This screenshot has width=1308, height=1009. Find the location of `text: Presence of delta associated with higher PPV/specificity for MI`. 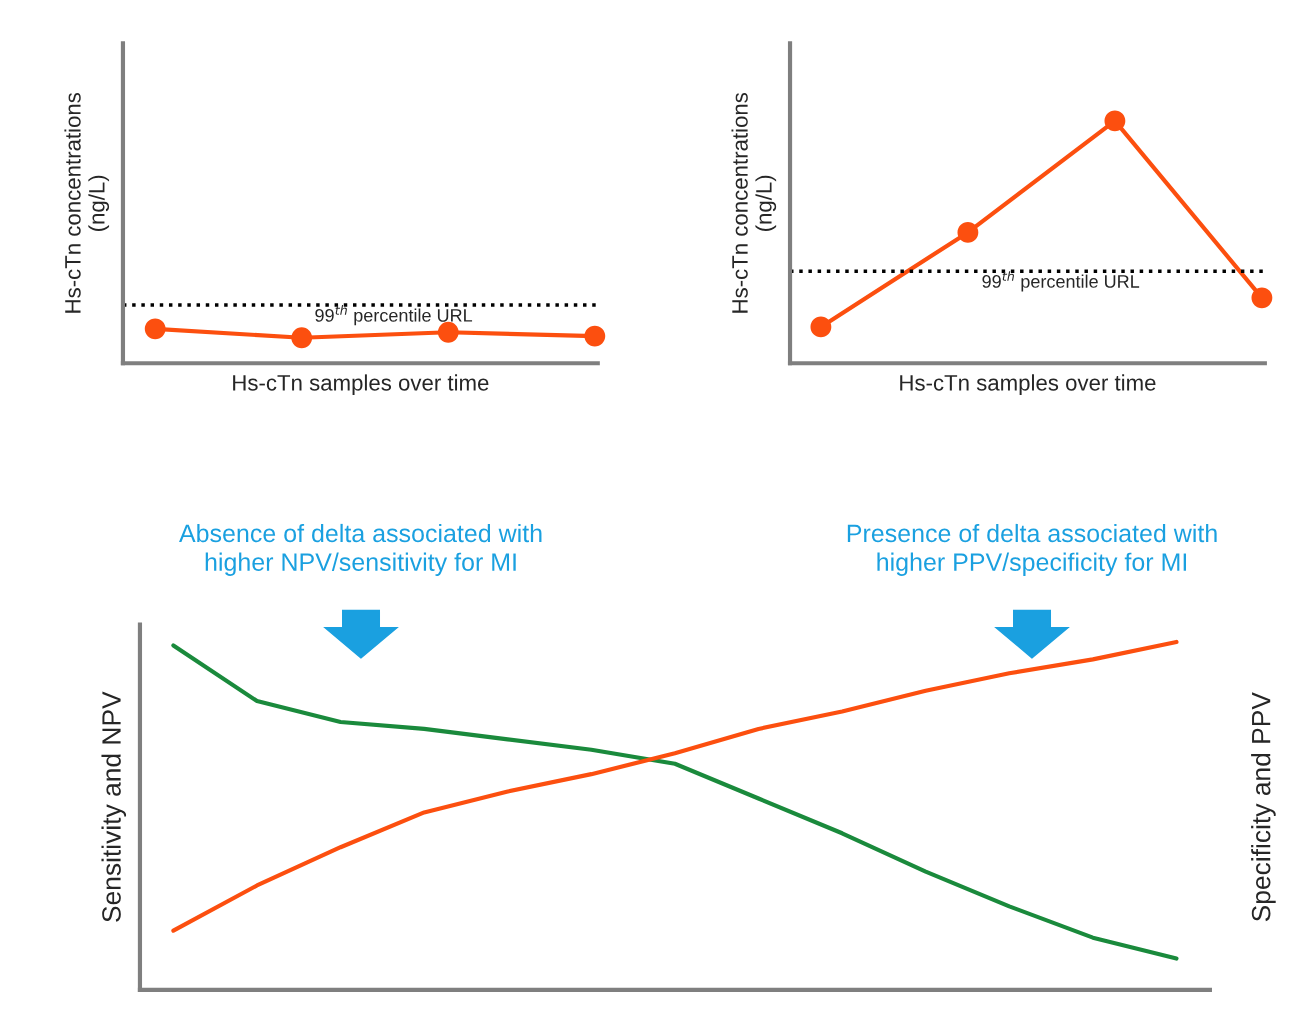

text: Presence of delta associated with higher PPV/specificity for MI is located at coordinates (1032, 549).